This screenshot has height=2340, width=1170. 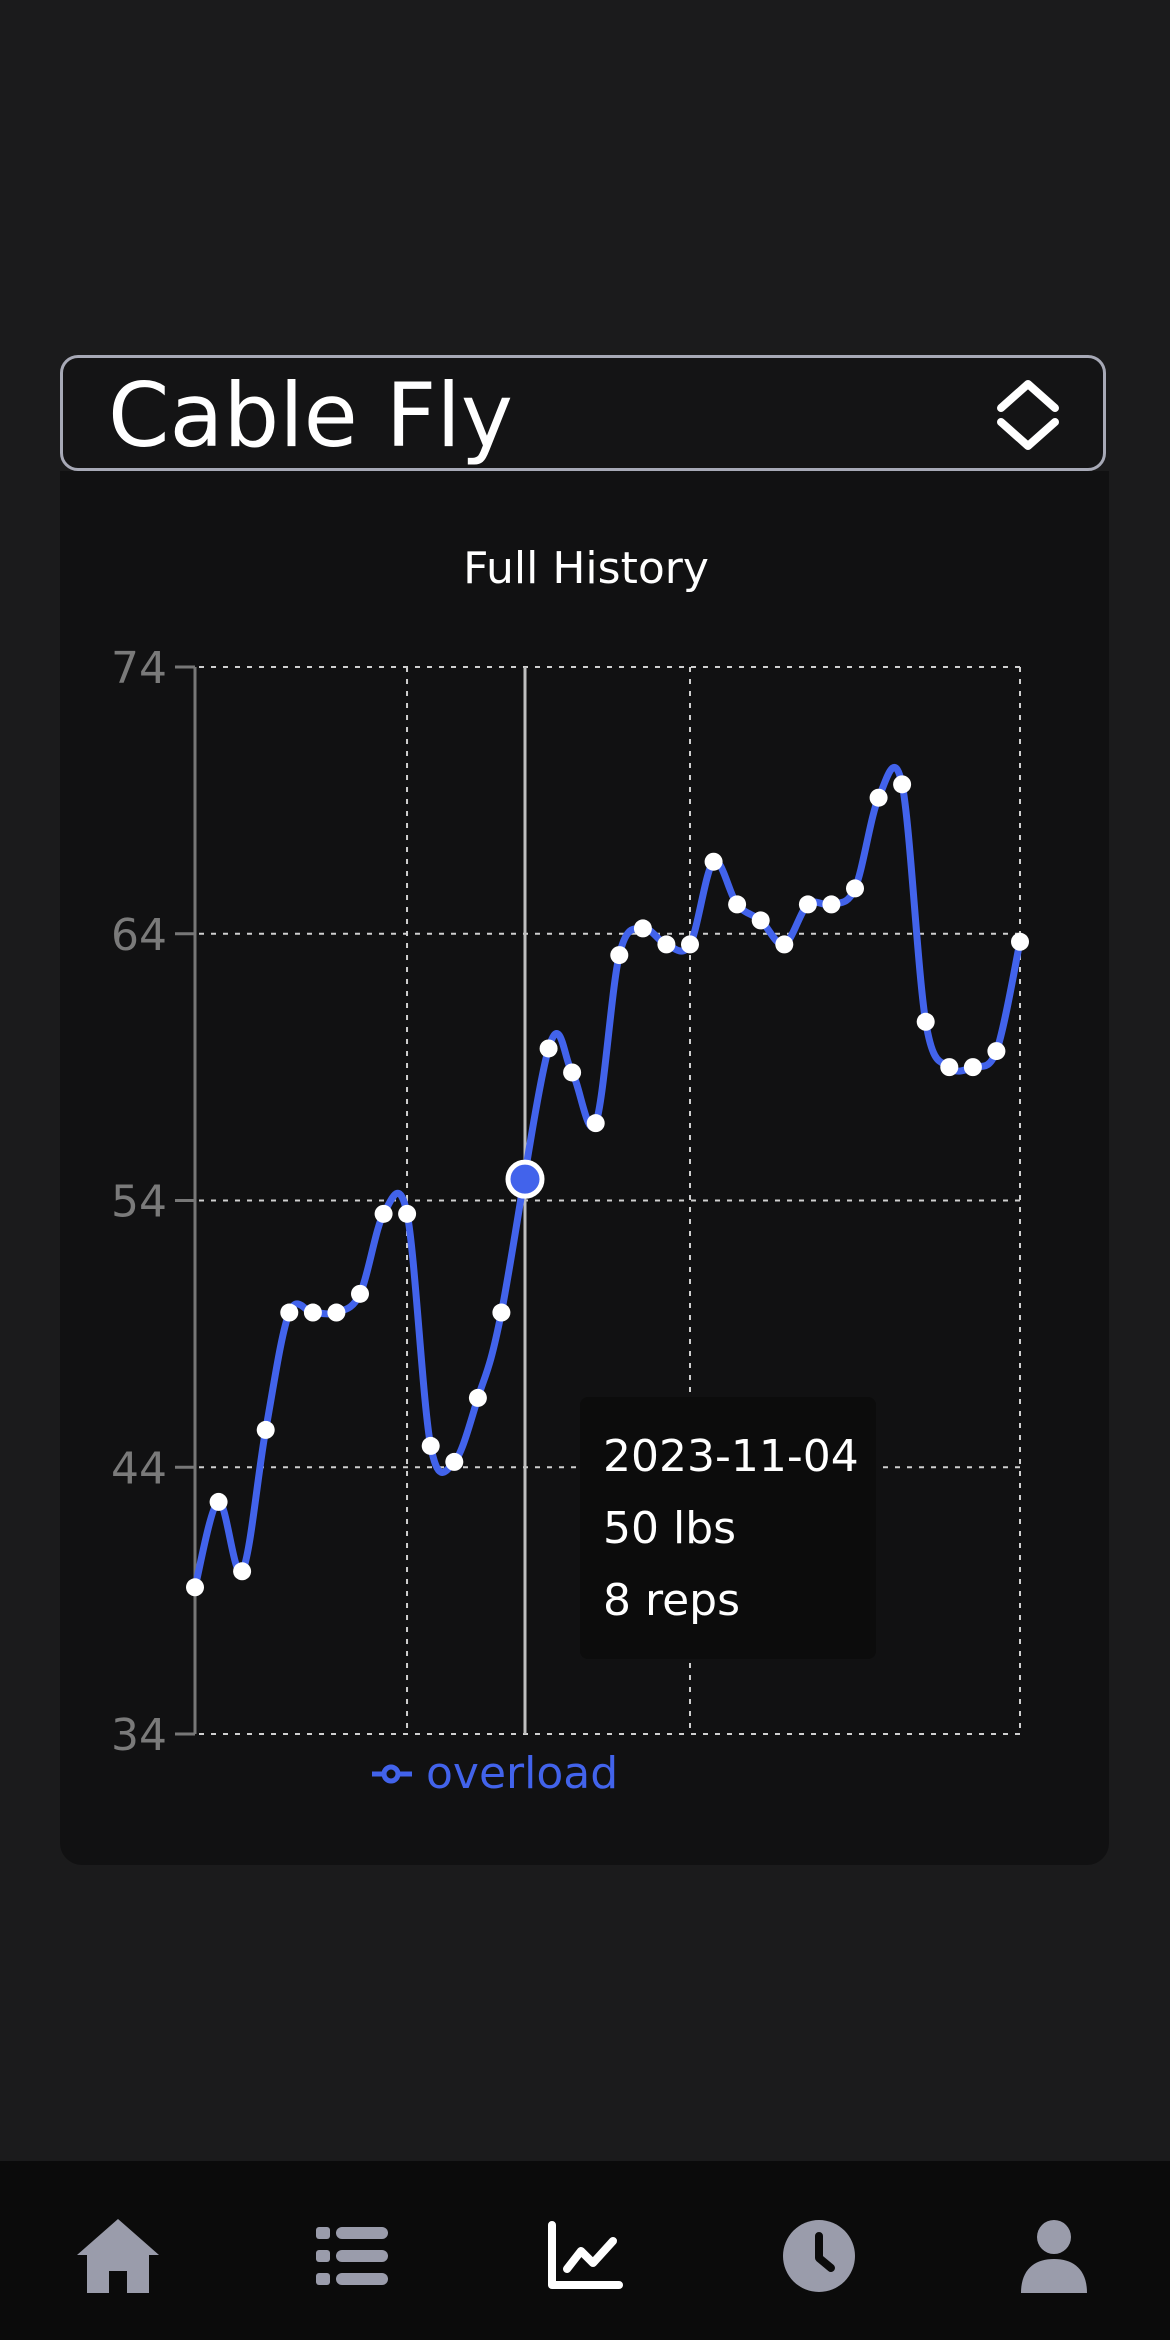 What do you see at coordinates (139, 668) in the screenshot?
I see `y-tick-label: 74` at bounding box center [139, 668].